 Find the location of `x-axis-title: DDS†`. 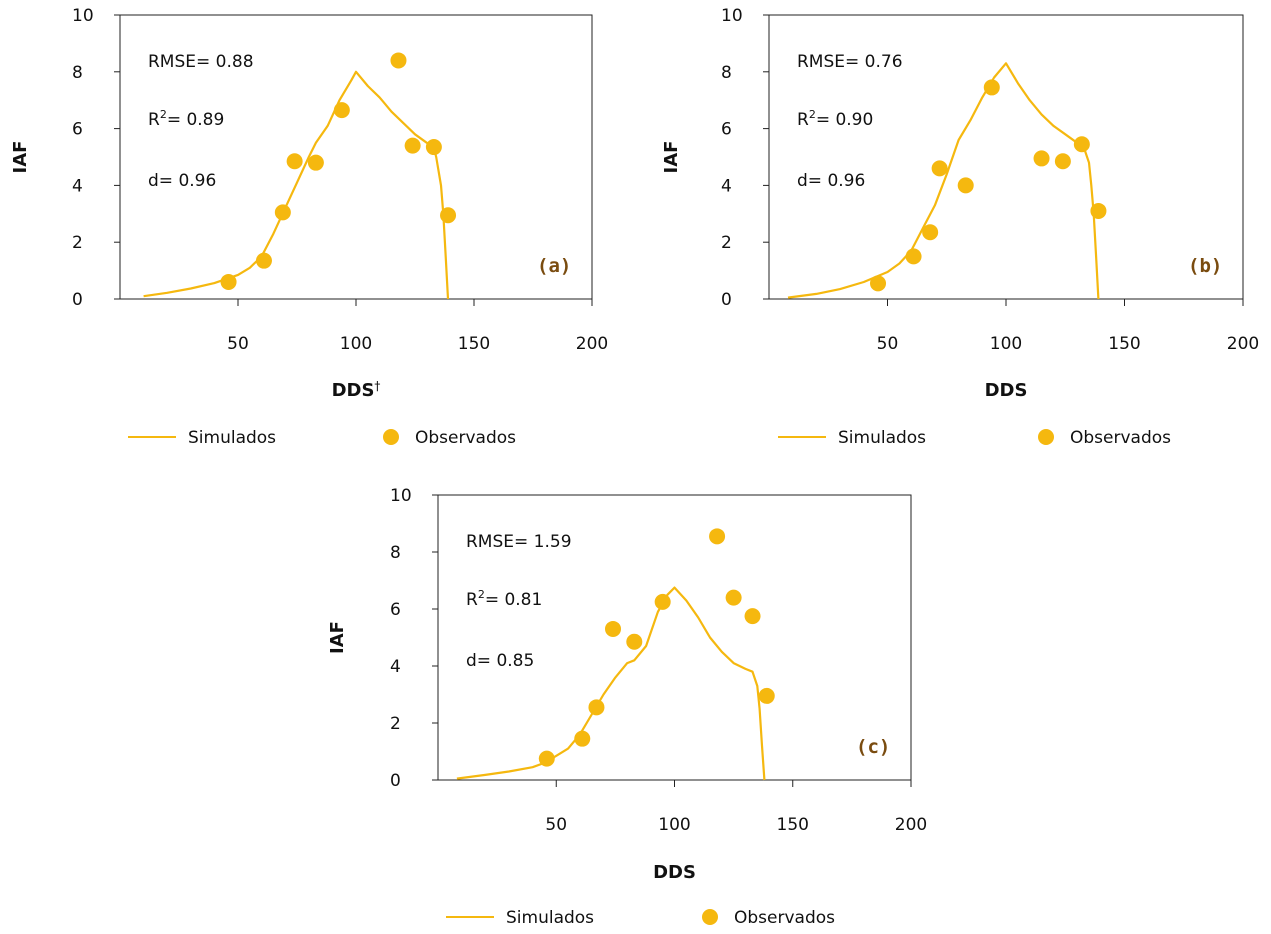

x-axis-title: DDS† is located at coordinates (356, 390).